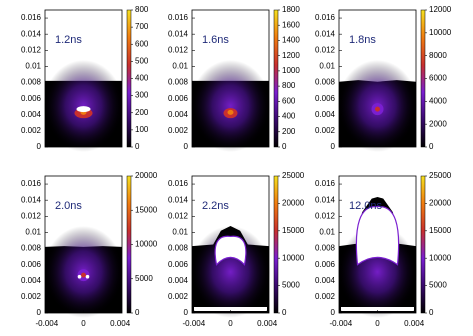 This screenshot has height=336, width=473. Describe the element at coordinates (293, 175) in the screenshot. I see `colorbar-tick-label: 25000` at that location.